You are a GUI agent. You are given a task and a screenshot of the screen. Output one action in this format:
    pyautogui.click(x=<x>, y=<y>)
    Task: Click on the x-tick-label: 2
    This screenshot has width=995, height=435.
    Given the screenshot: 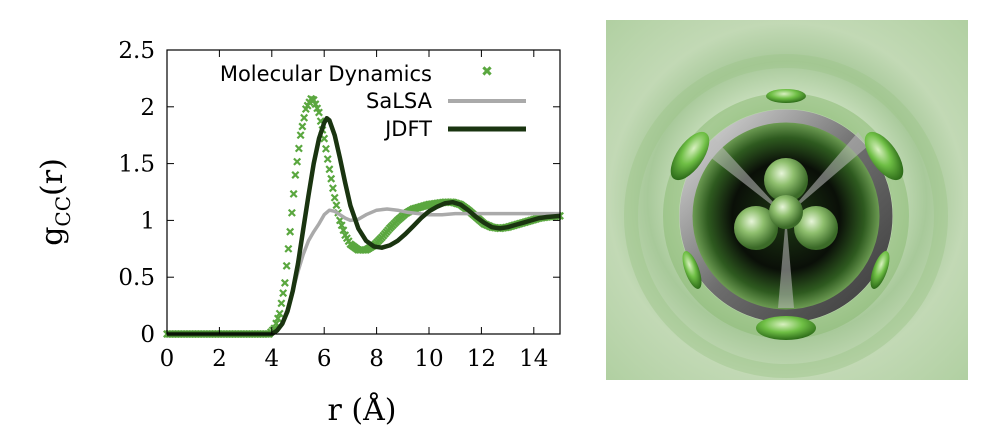 What is the action you would take?
    pyautogui.click(x=219, y=359)
    